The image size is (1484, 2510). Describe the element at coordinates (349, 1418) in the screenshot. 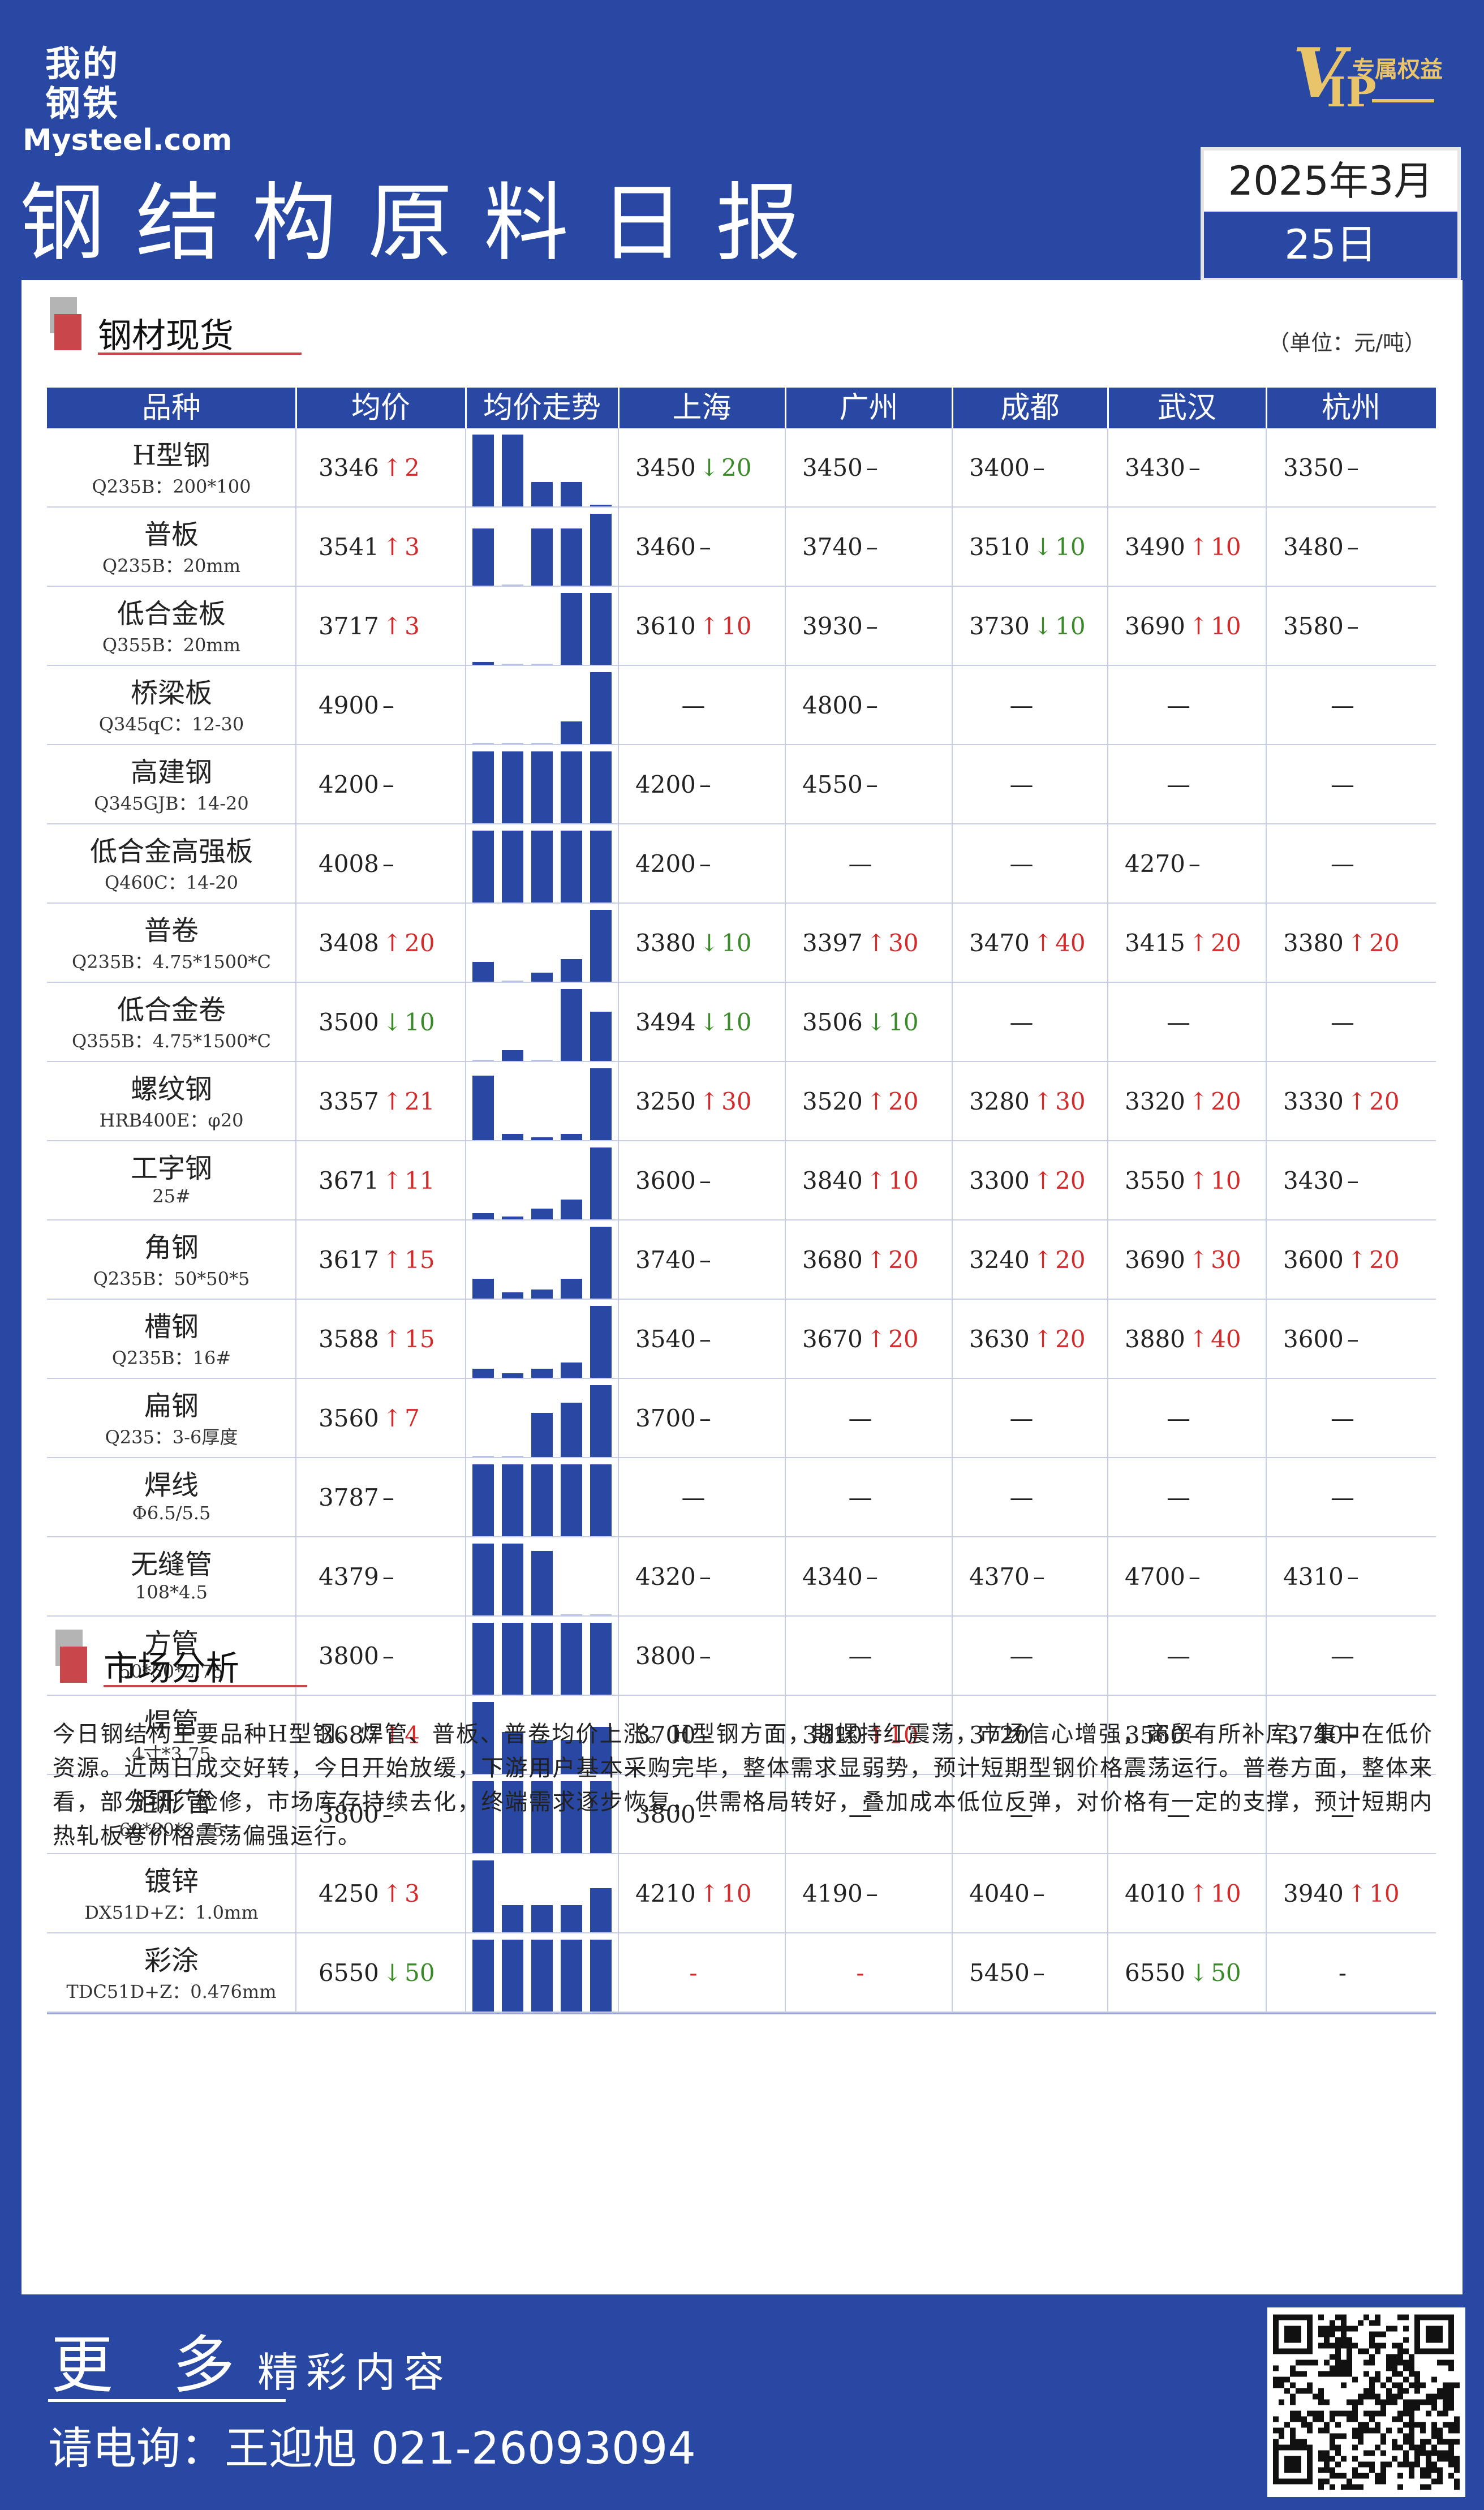

I see `price-value: 3560` at that location.